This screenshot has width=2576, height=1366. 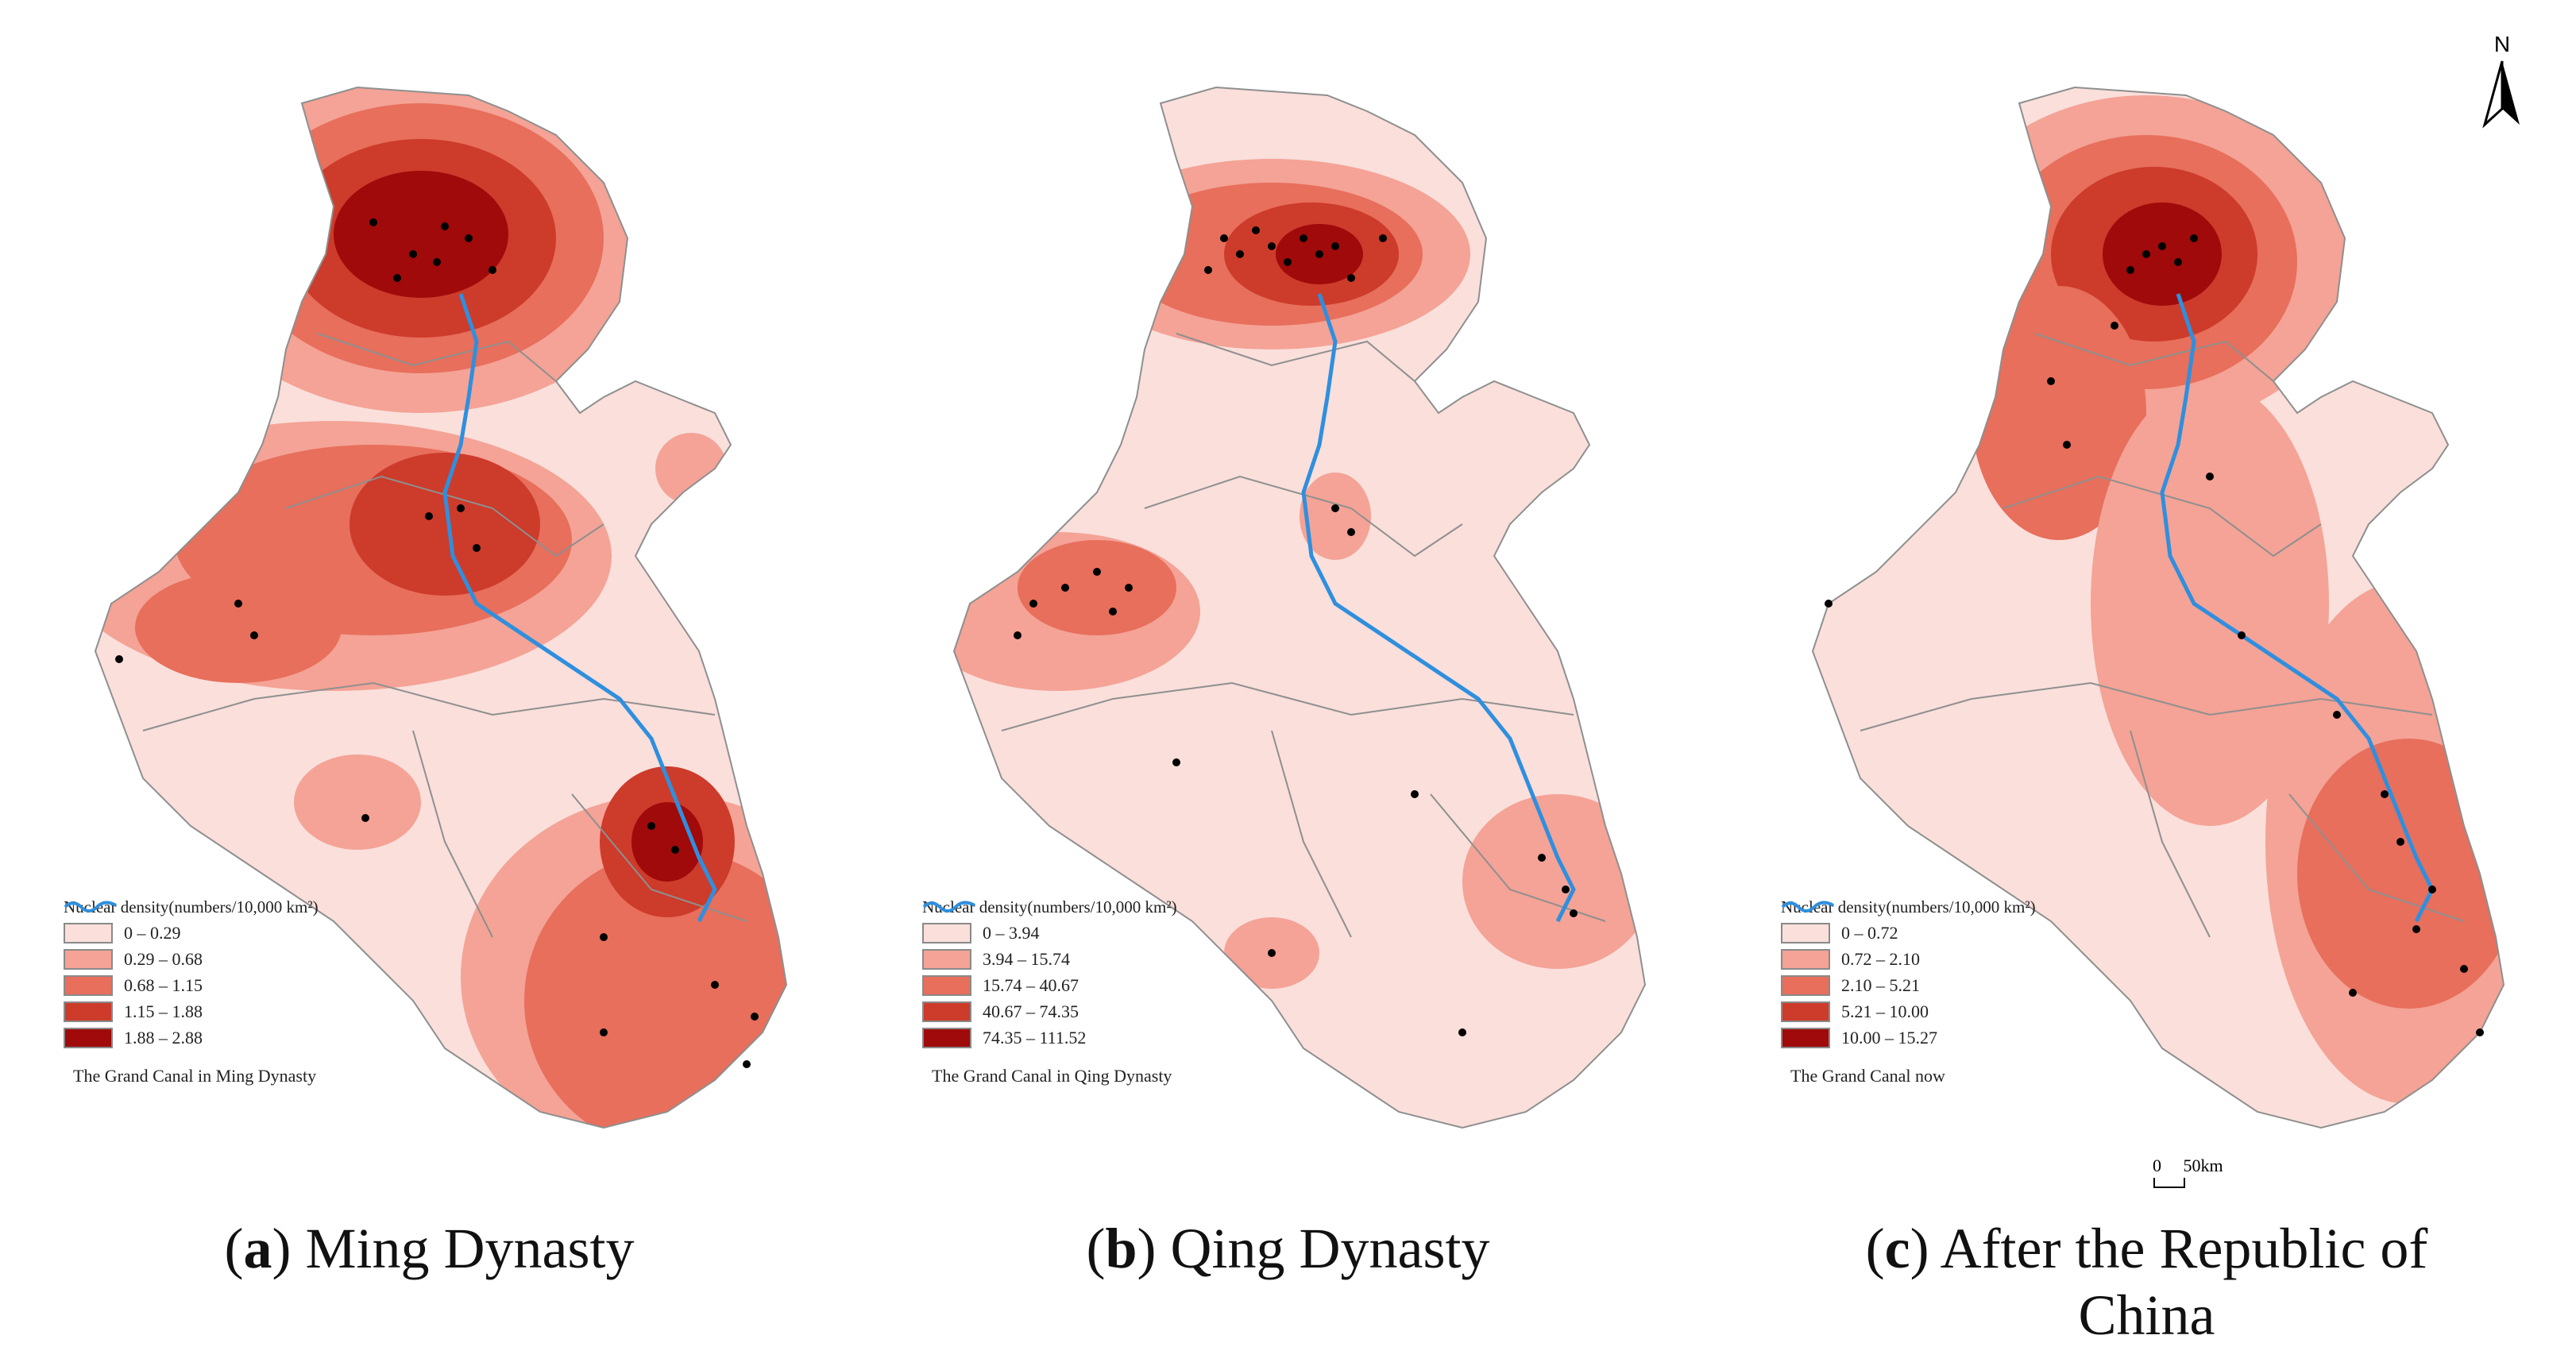 What do you see at coordinates (1908, 1038) in the screenshot?
I see `legend-class-5: 10.00 – 15.27` at bounding box center [1908, 1038].